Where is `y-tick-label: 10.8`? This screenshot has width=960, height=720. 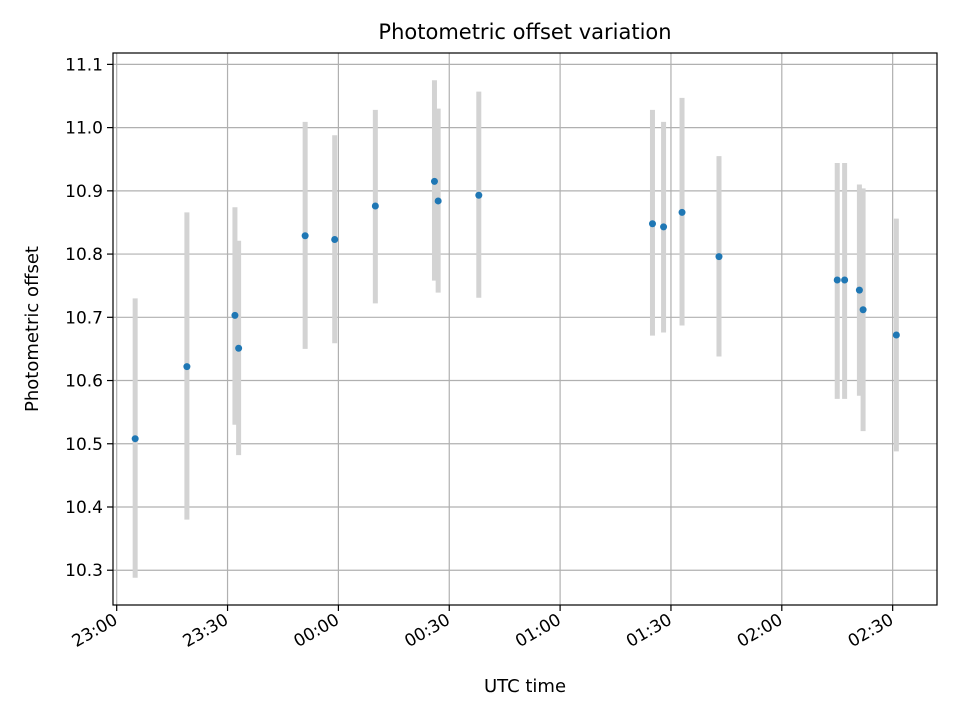
y-tick-label: 10.8 is located at coordinates (84, 255).